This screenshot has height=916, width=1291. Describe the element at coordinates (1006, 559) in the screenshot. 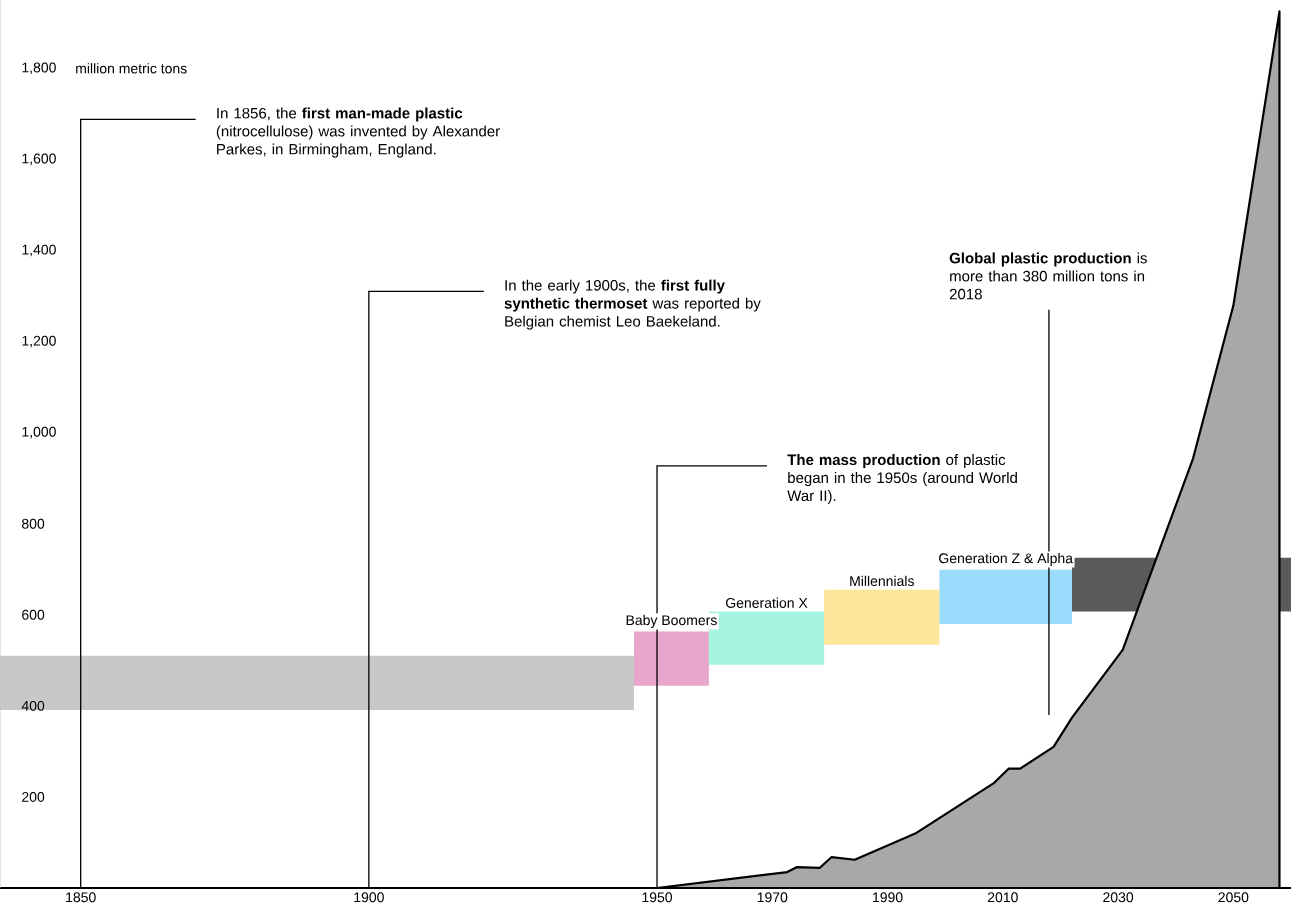

I see `band-label: Generation Z & Alpha` at that location.